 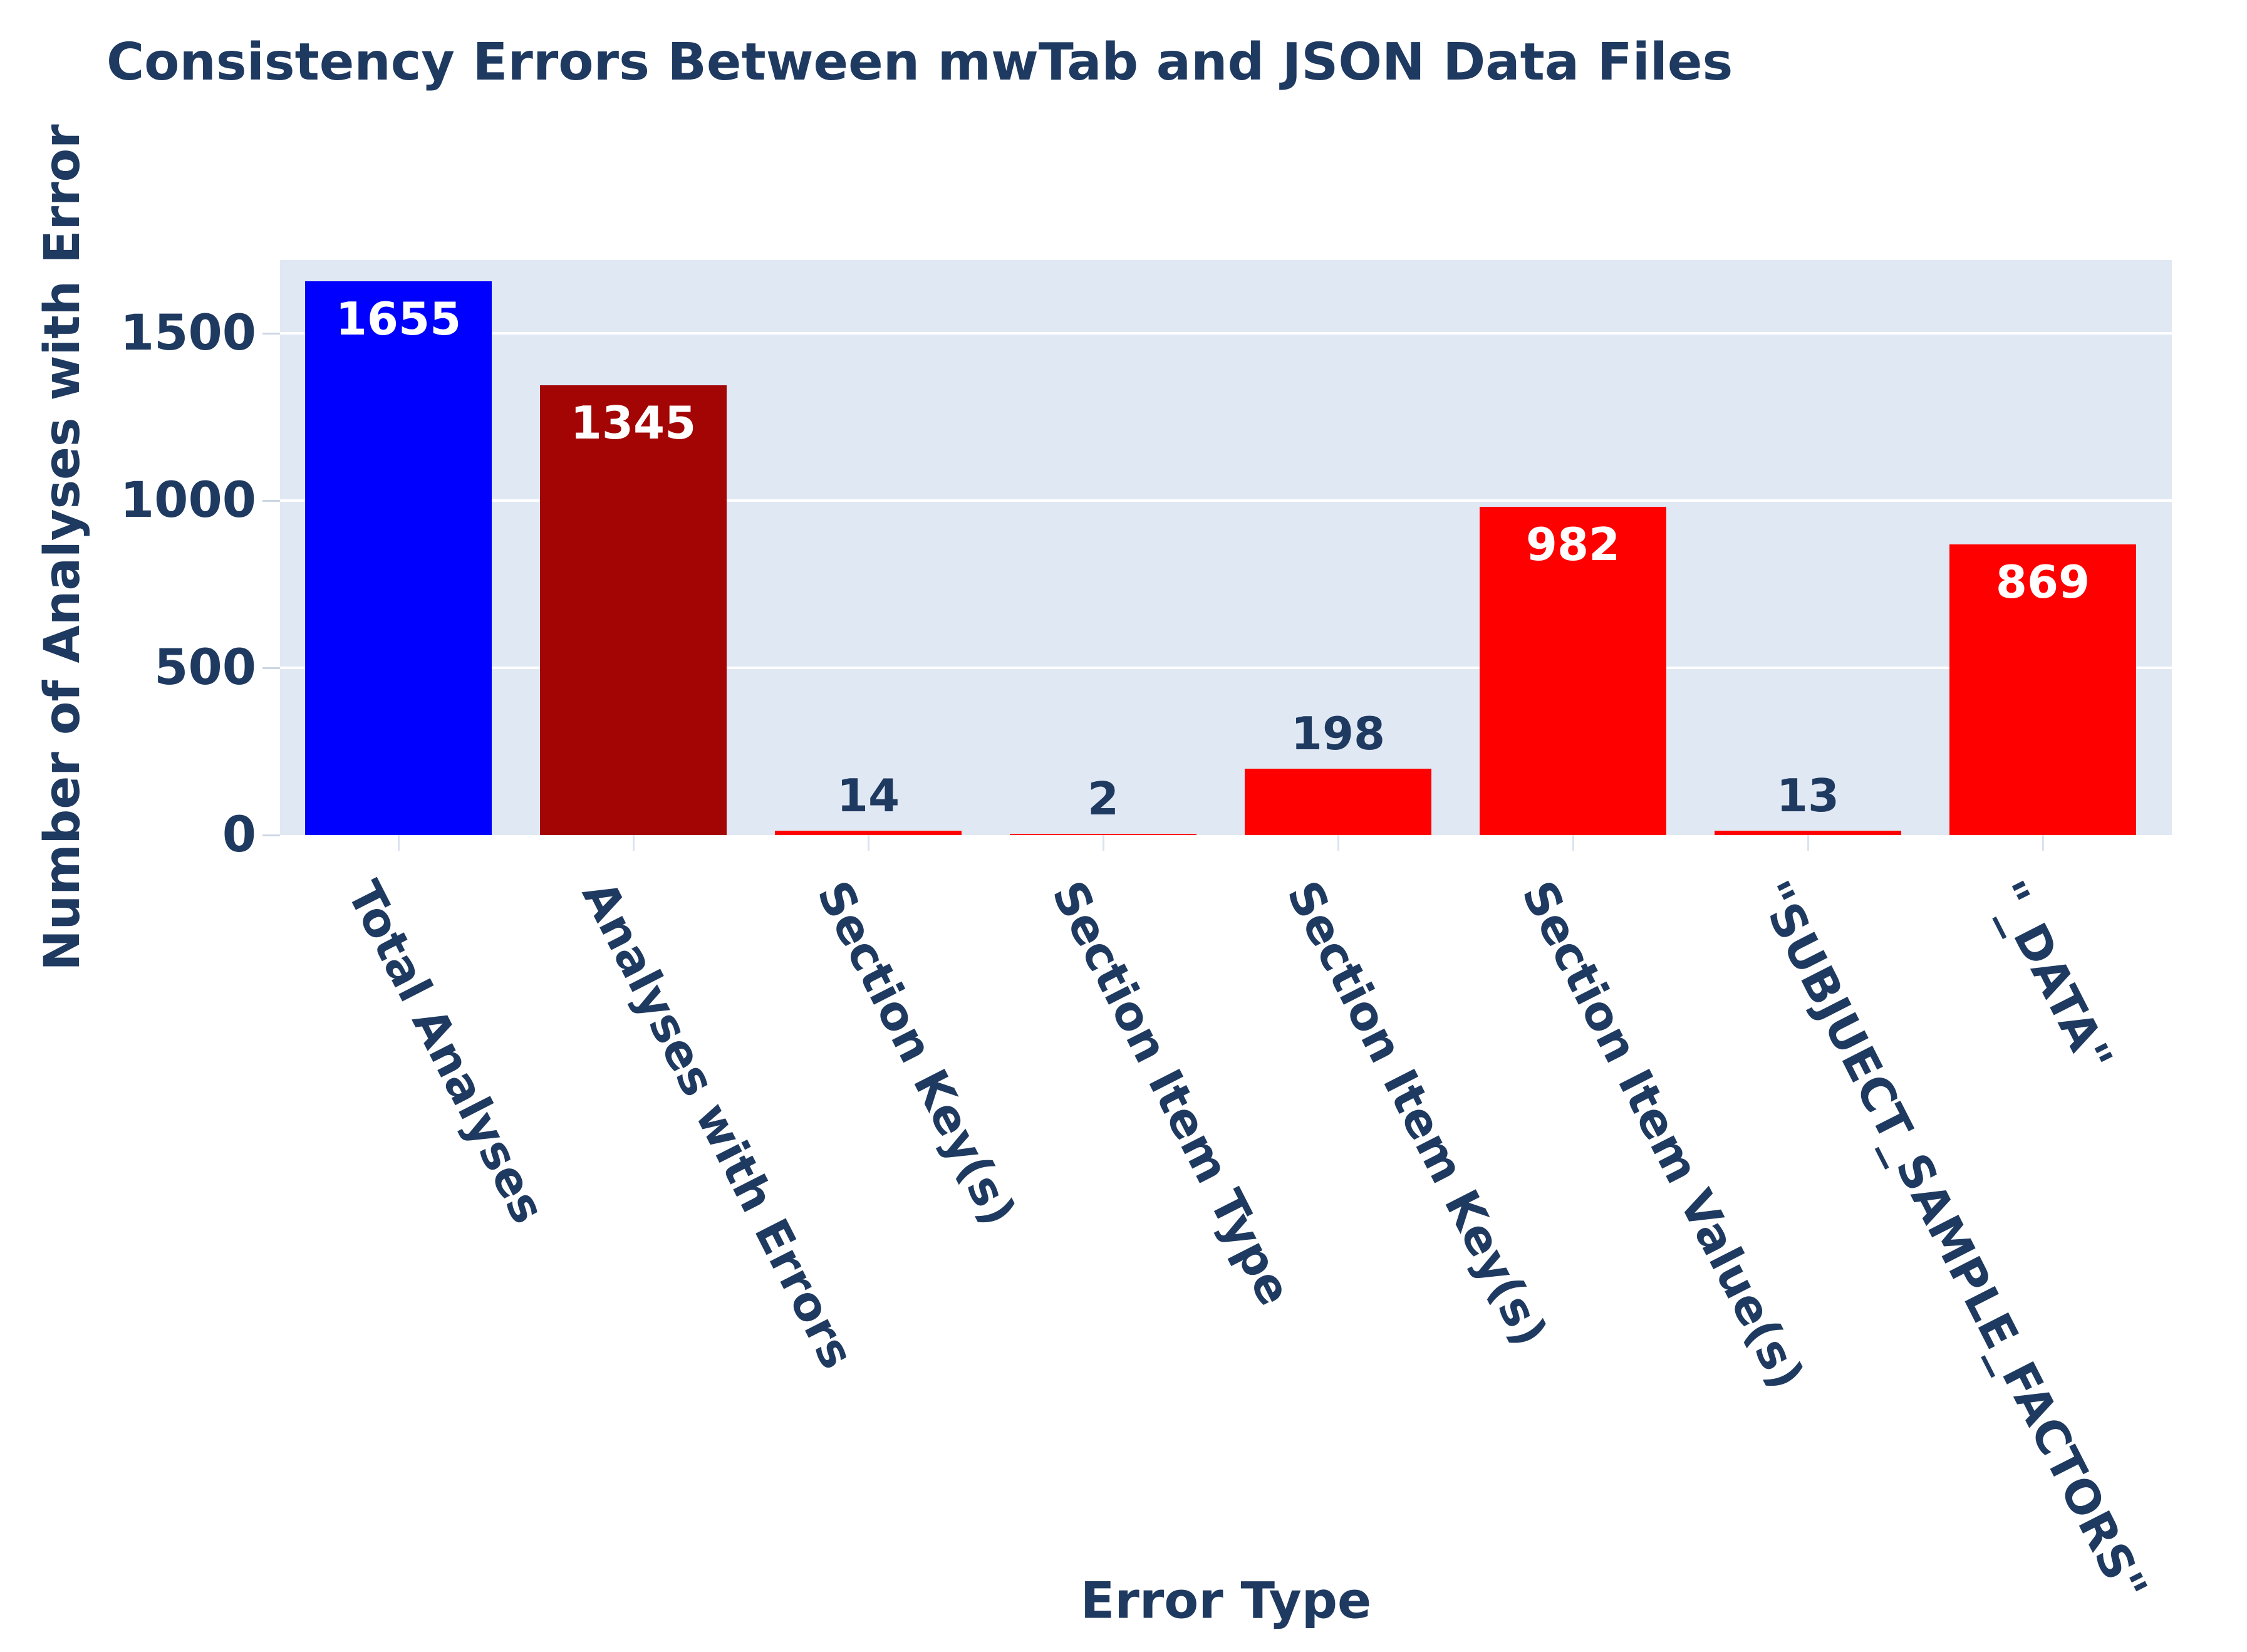 I want to click on x-tick-label: Section Item Type, so click(x=1171, y=1093).